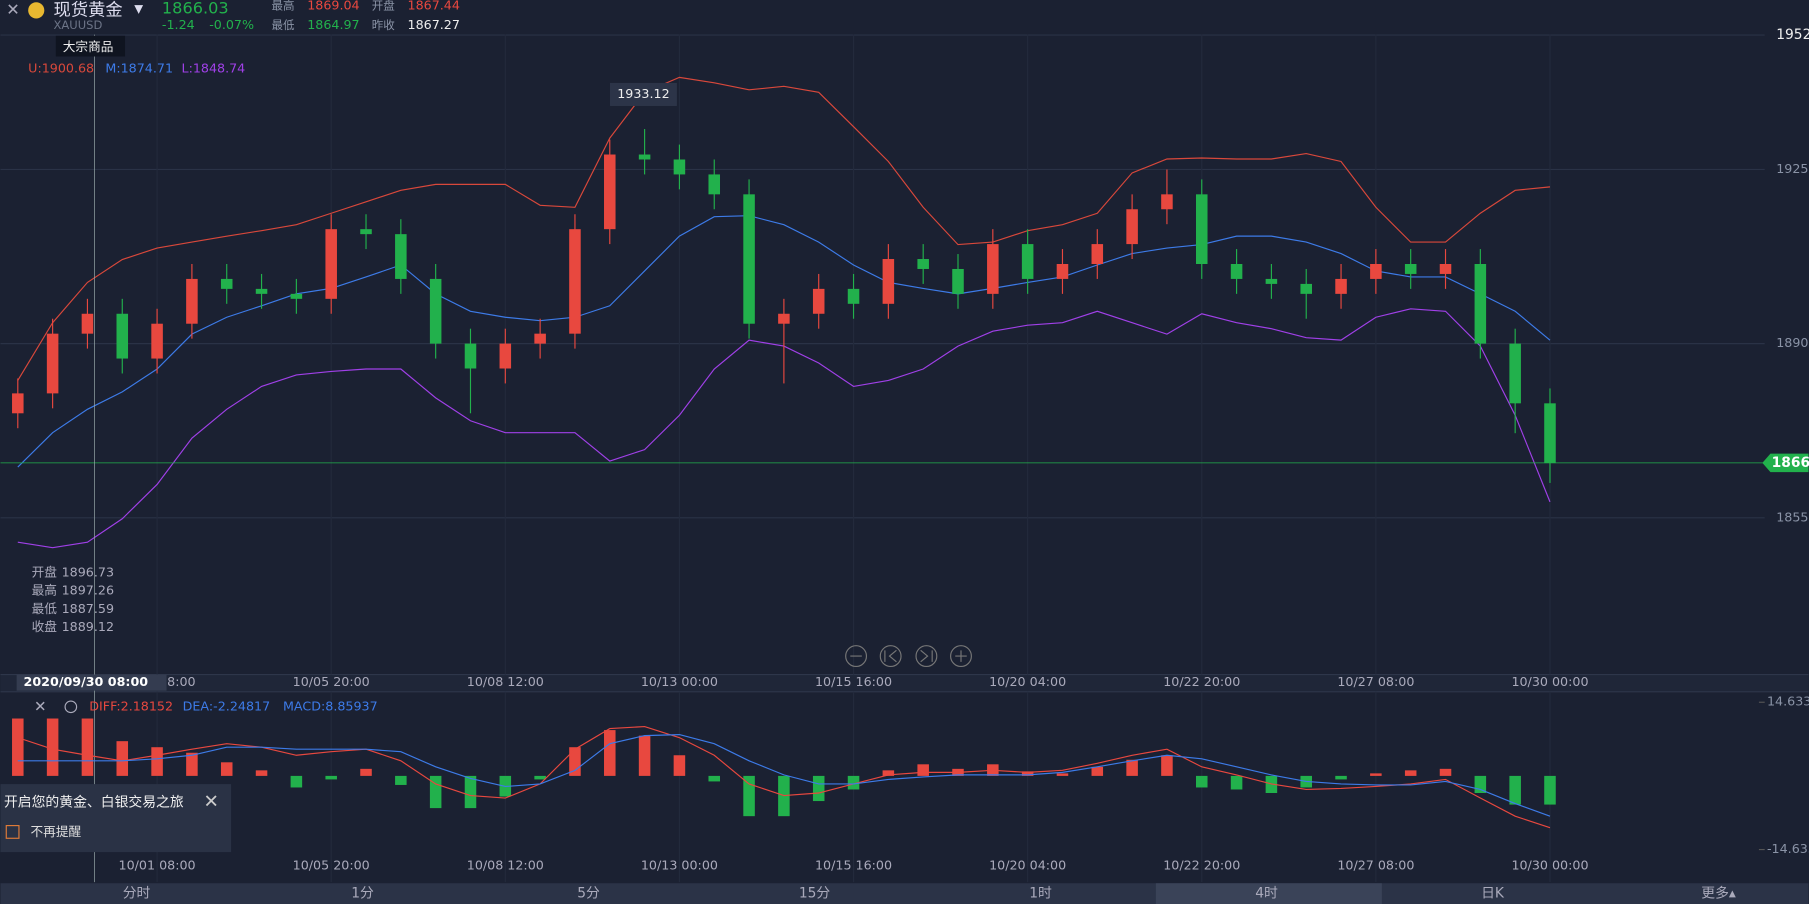 The height and width of the screenshot is (904, 1809). What do you see at coordinates (330, 705) in the screenshot?
I see `legend-entry: MACD:8.85937` at bounding box center [330, 705].